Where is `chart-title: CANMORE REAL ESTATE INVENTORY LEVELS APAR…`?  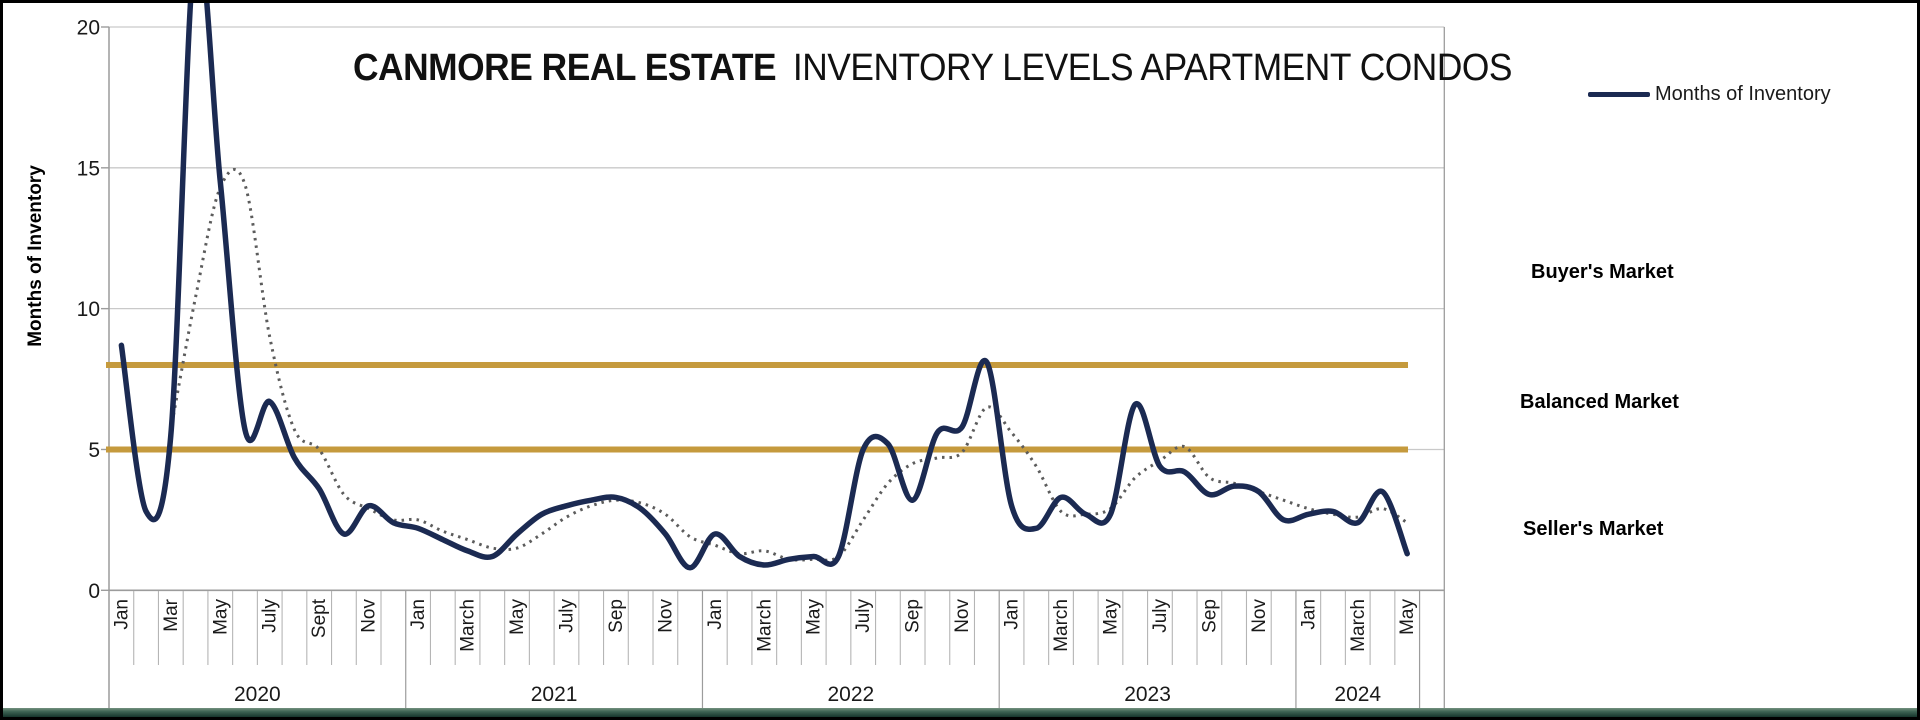
chart-title: CANMORE REAL ESTATE INVENTORY LEVELS APAR… is located at coordinates (933, 68).